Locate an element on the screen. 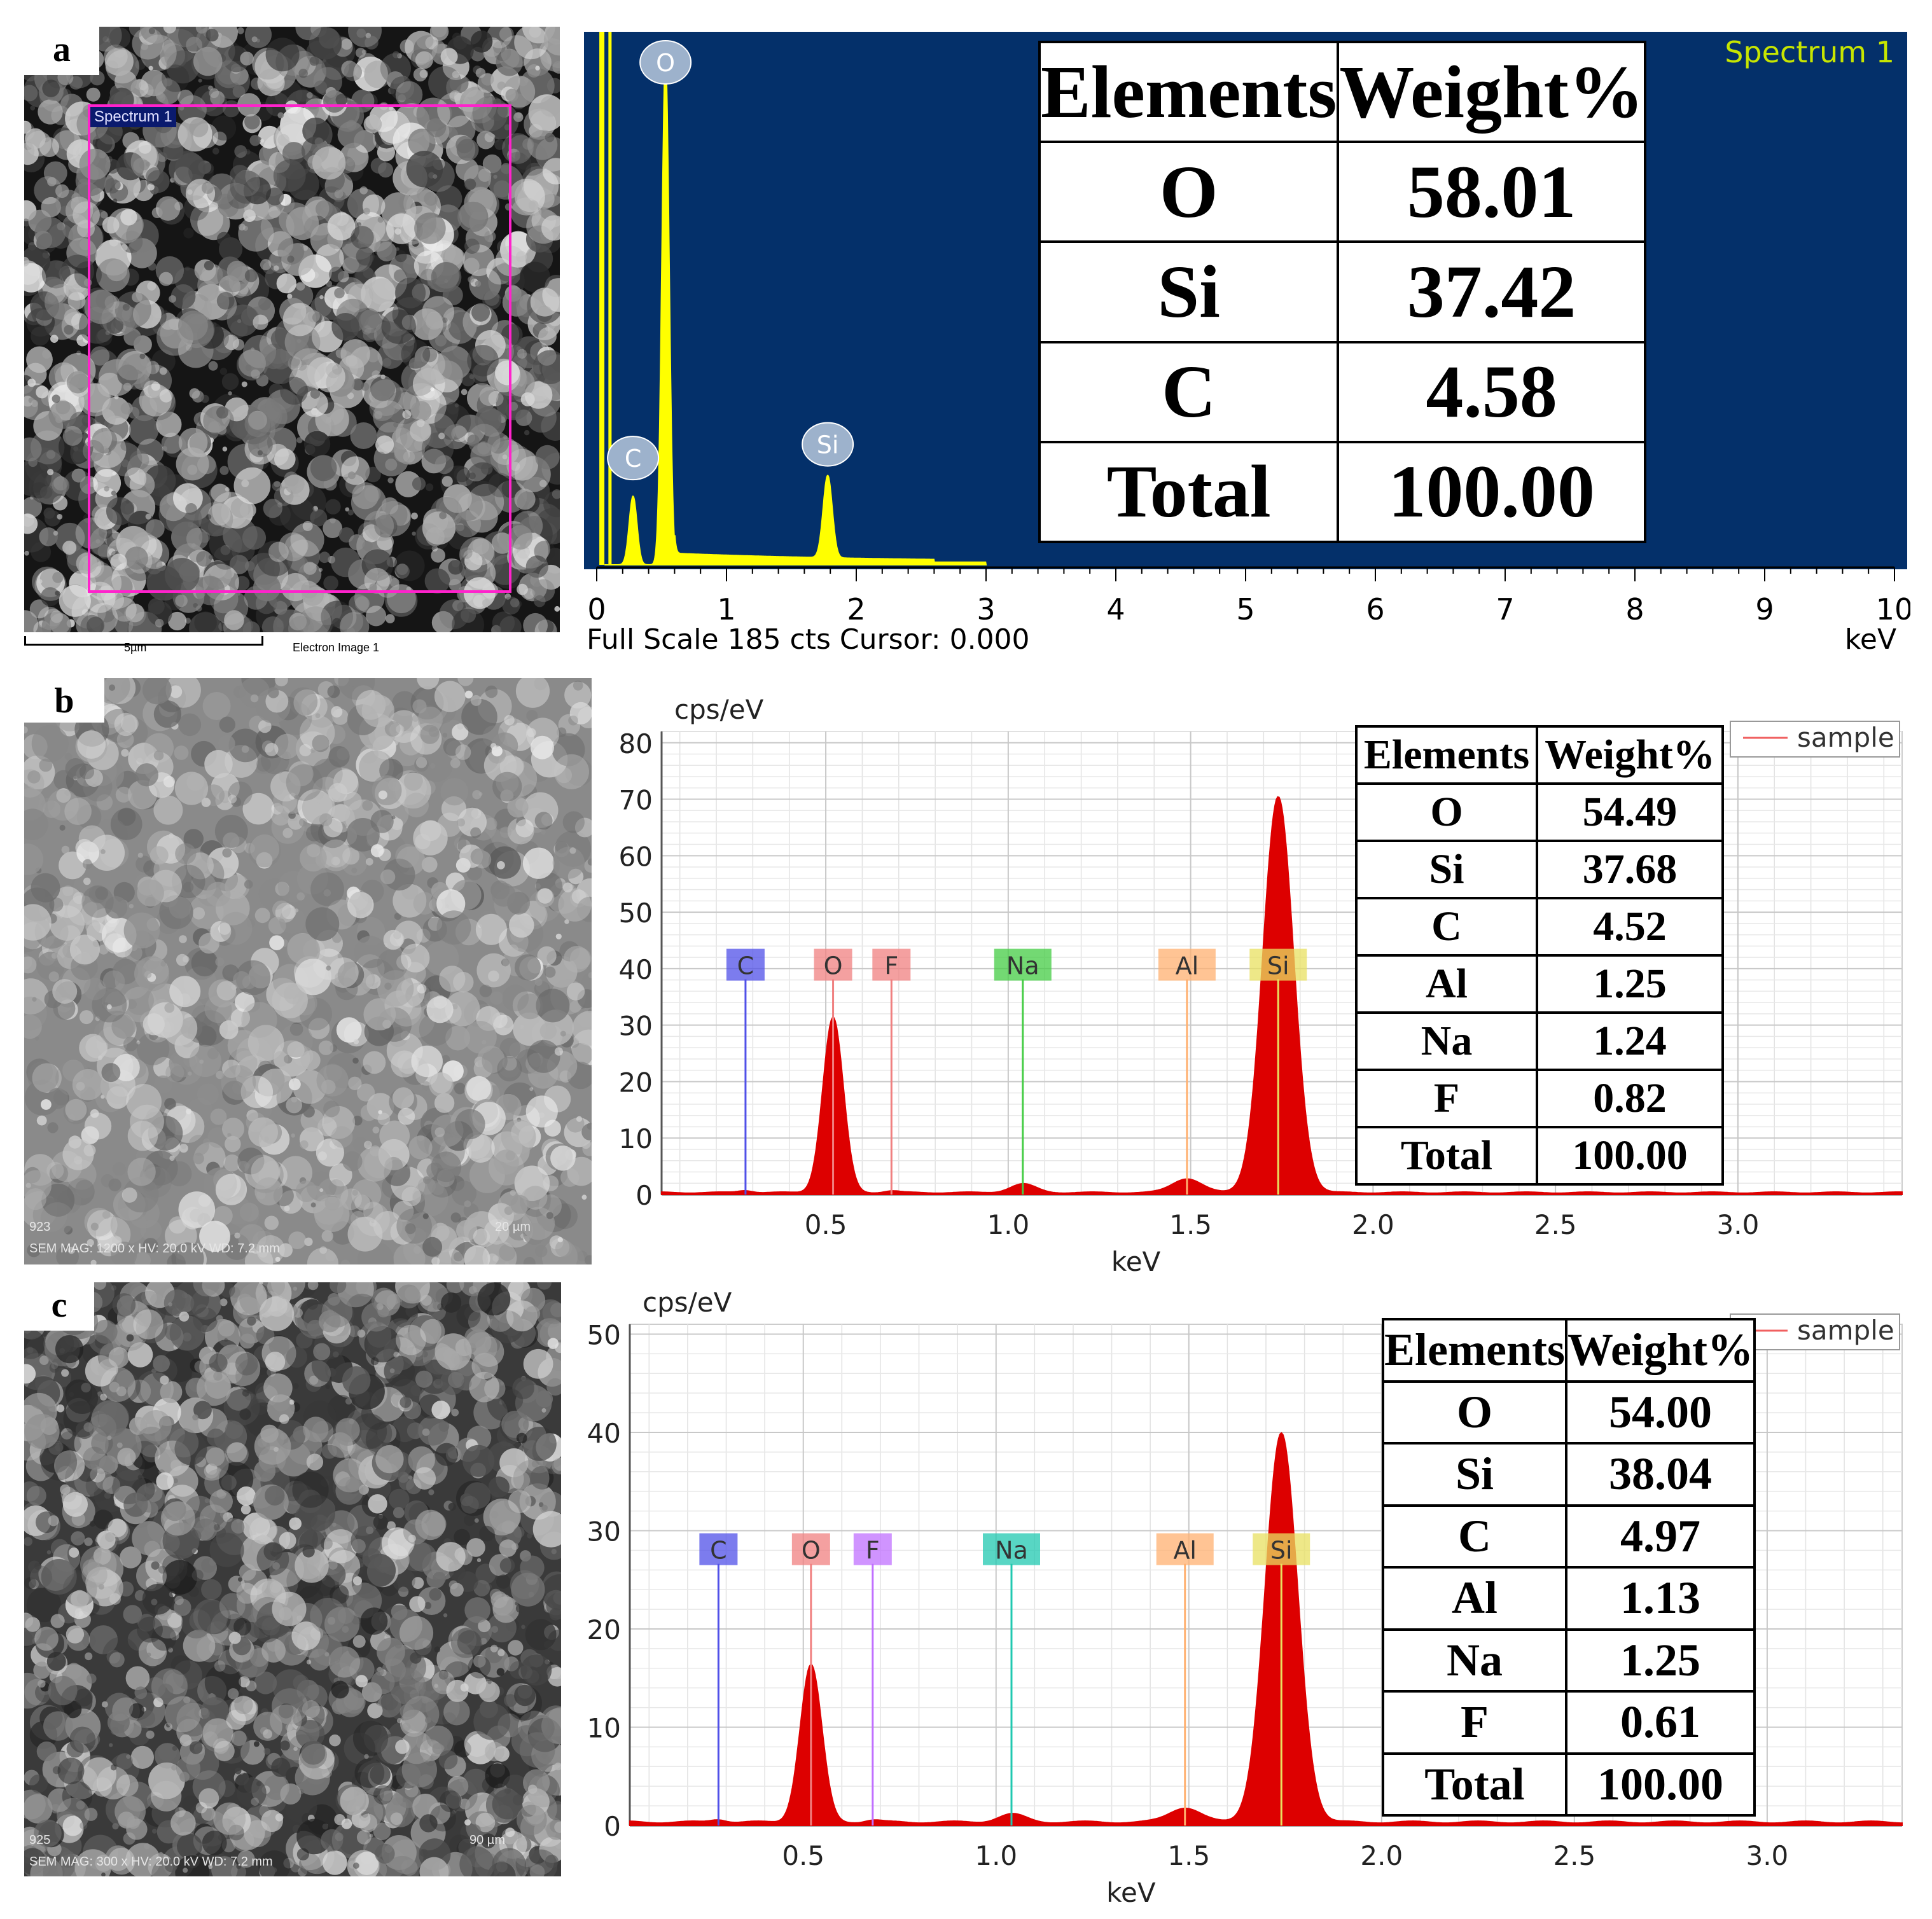  table-row: Si 38.04 is located at coordinates (1569, 1474).